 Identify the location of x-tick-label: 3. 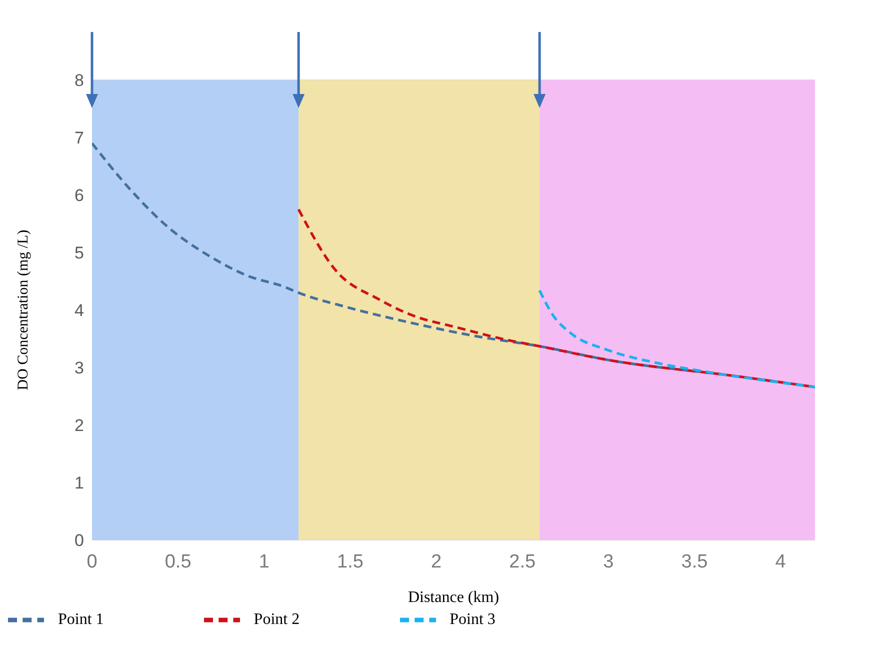
(608, 561).